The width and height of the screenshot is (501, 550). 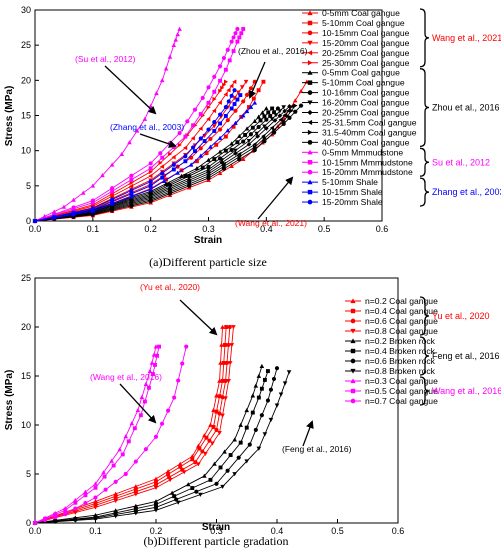 I want to click on legend-entry: n=0.4 Coal gangue, so click(x=401, y=311).